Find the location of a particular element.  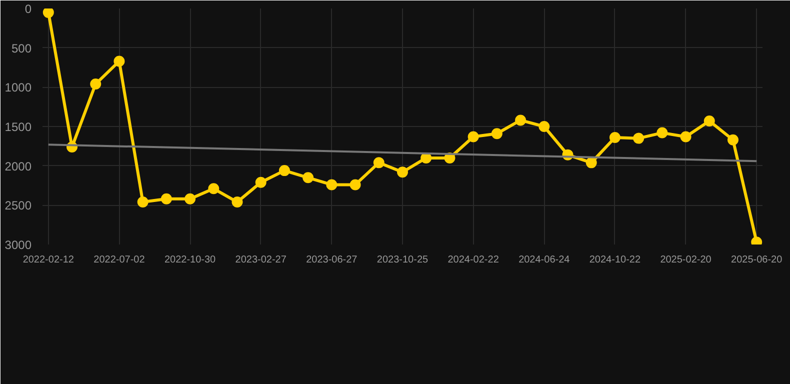

y-tick-label: 500 is located at coordinates (21, 48).